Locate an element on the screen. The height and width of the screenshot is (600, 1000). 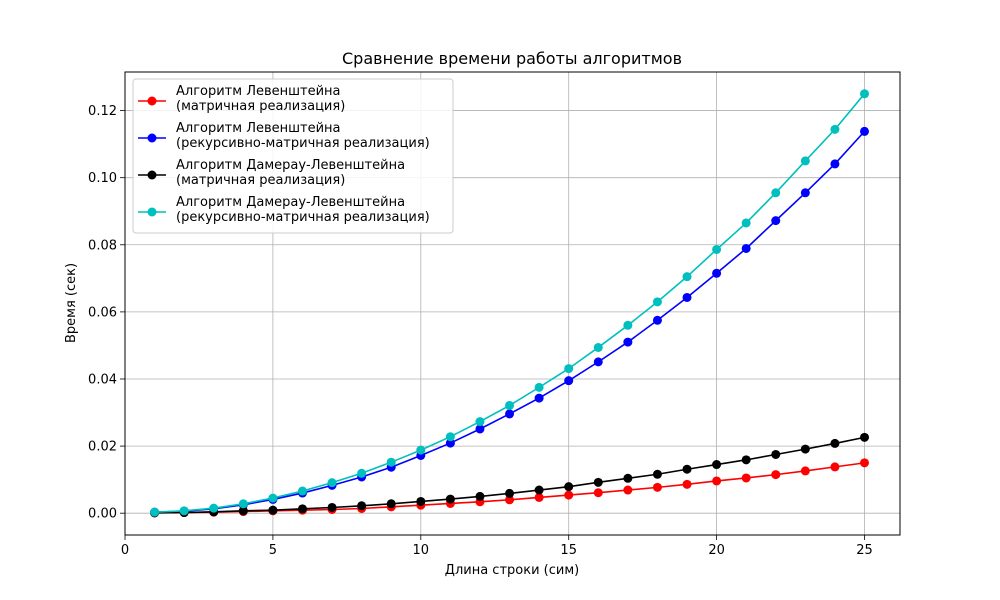
y-tick-label: 0.04 is located at coordinates (102, 379).